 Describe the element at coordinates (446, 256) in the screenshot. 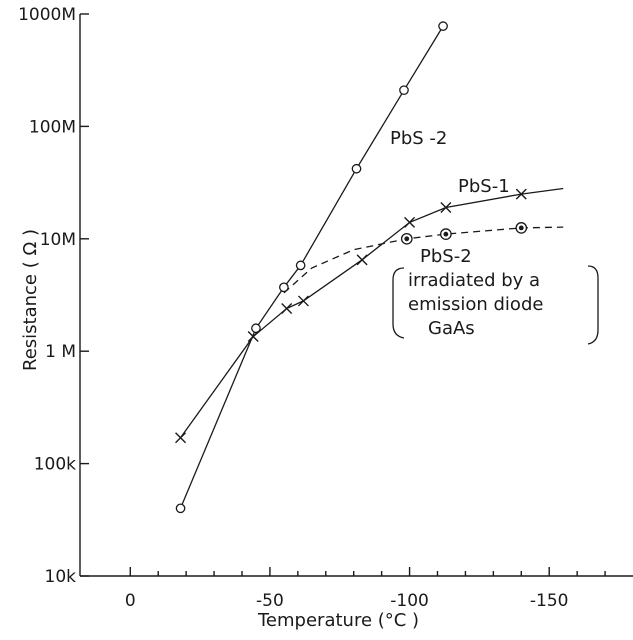

I see `label-pbs-2-irradiated: PbS-2` at that location.